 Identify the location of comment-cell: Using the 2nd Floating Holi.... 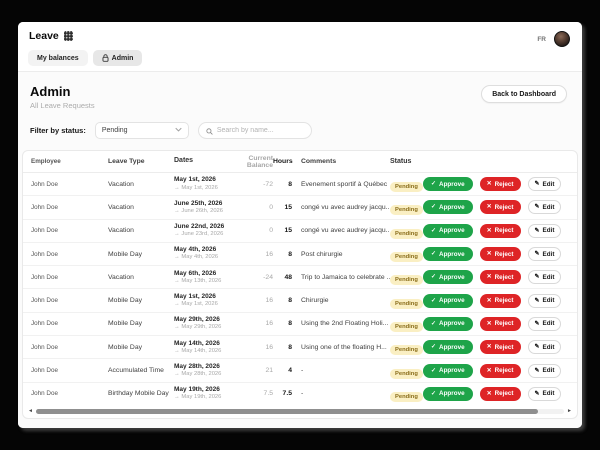
(345, 324).